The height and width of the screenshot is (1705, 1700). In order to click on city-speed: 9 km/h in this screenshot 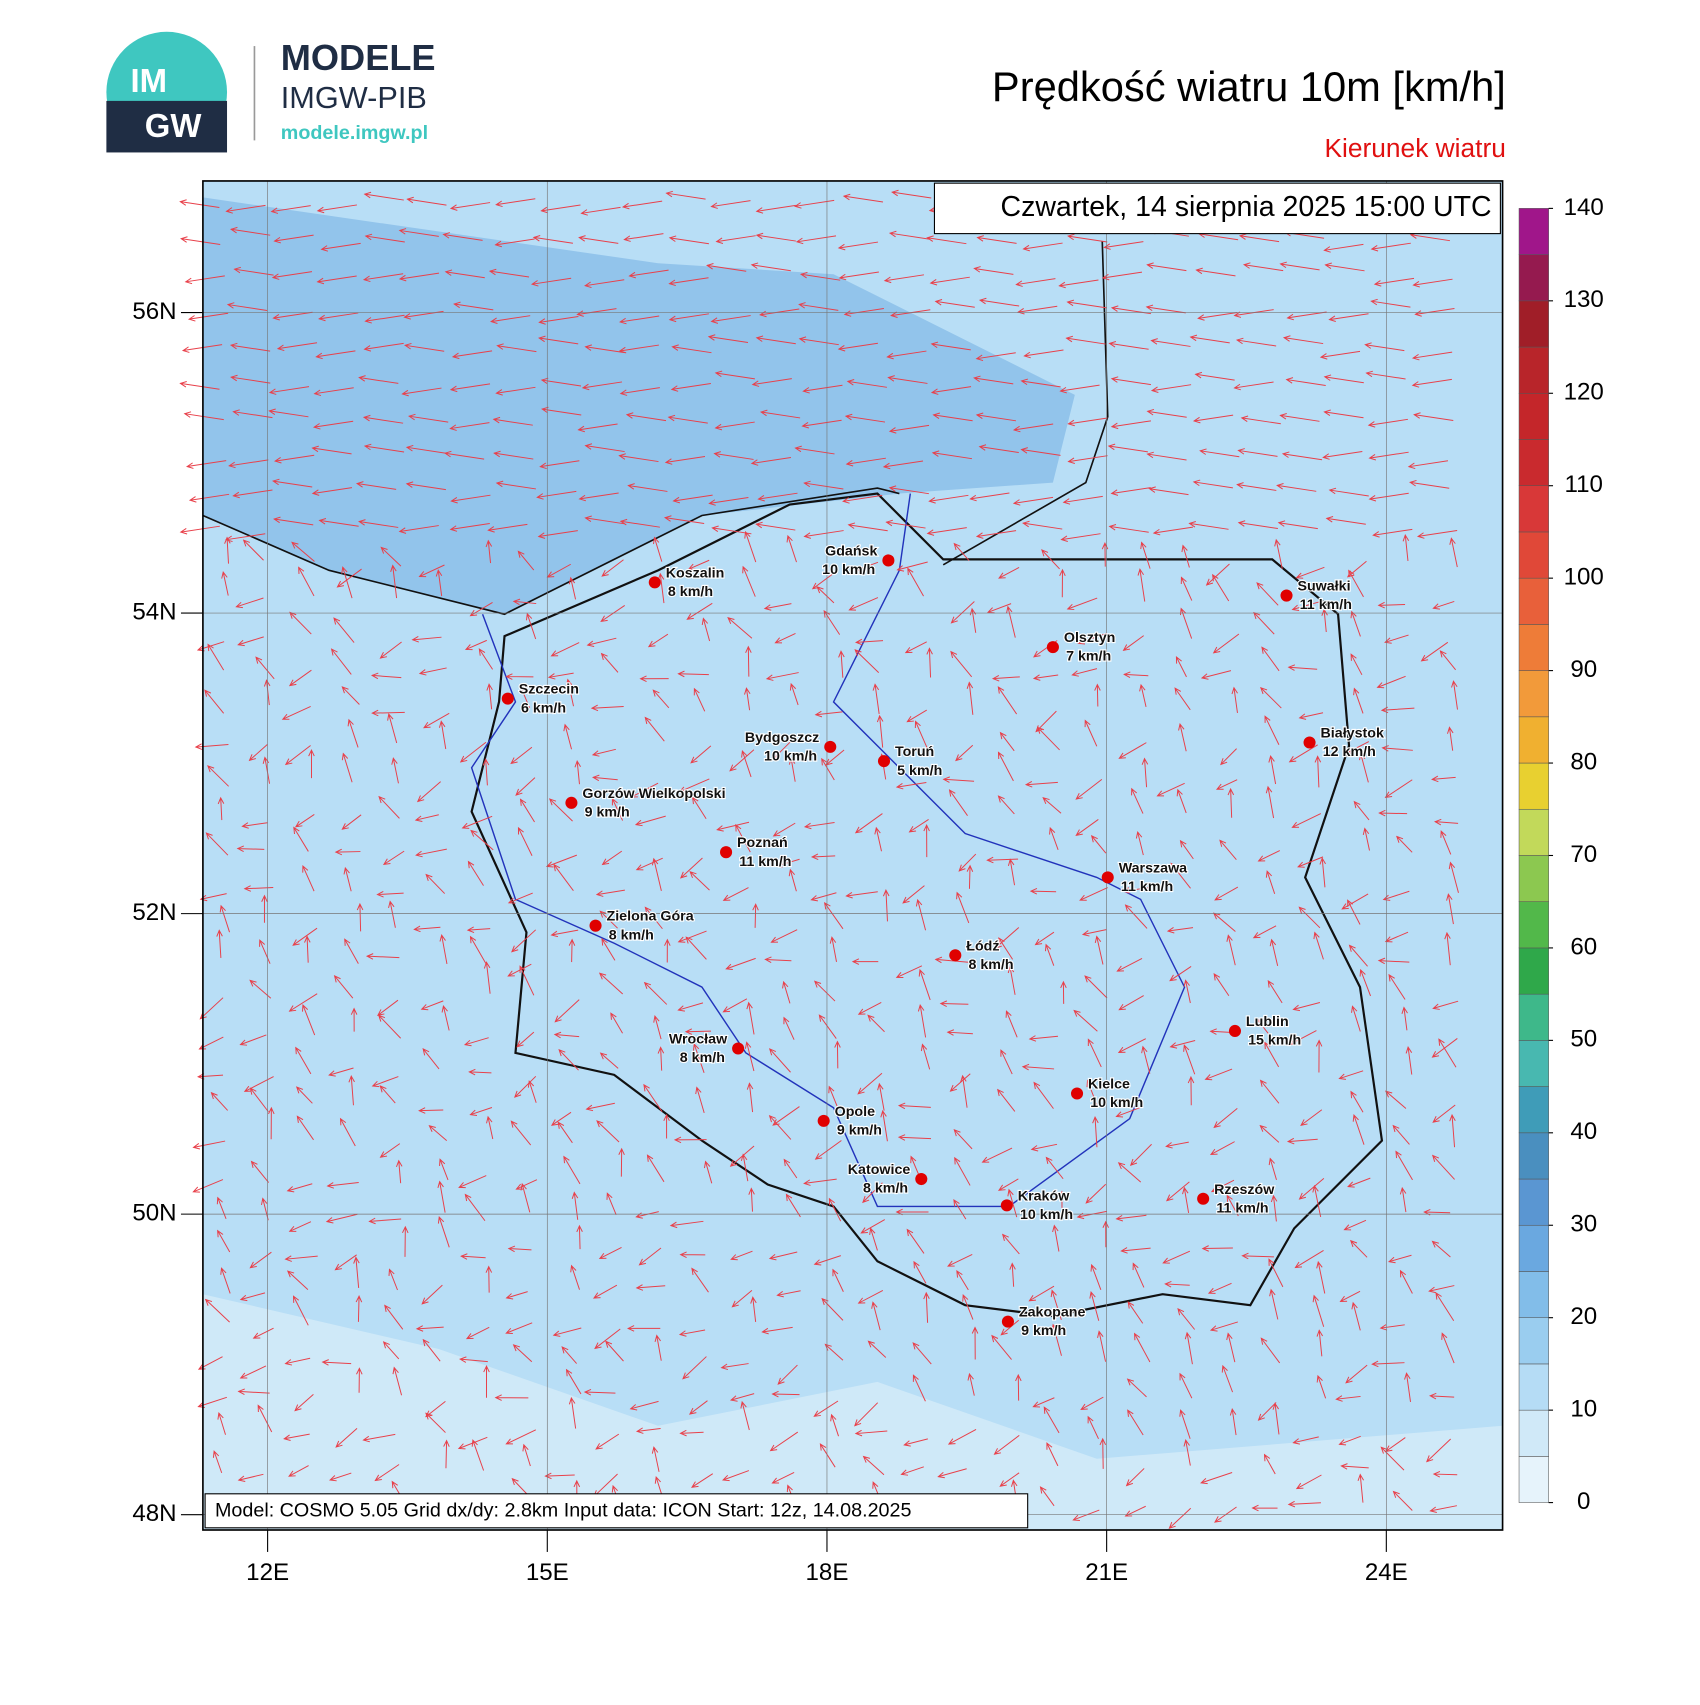, I will do `click(1043, 1331)`.